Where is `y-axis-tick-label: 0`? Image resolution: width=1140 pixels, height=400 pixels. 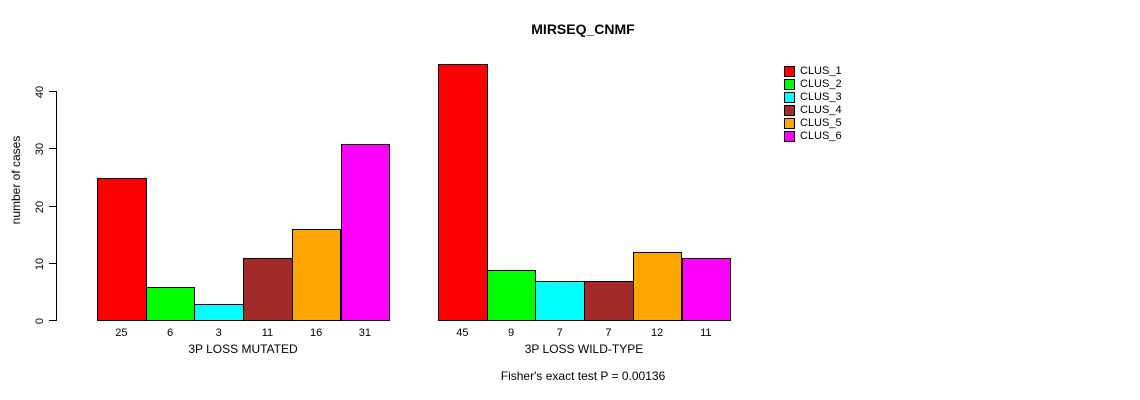 y-axis-tick-label: 0 is located at coordinates (40, 321).